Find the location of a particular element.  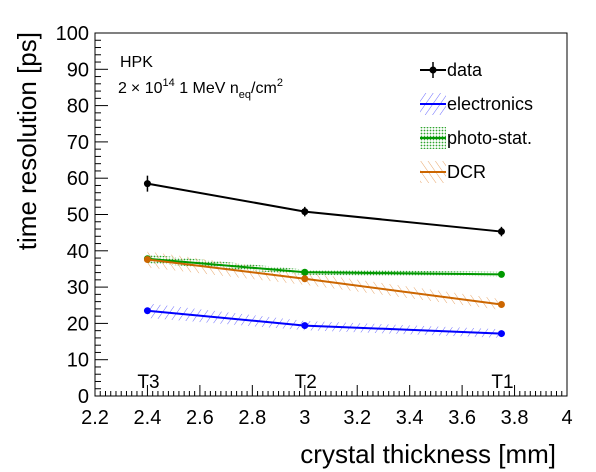

x-tick-label: 3.4 is located at coordinates (410, 418).